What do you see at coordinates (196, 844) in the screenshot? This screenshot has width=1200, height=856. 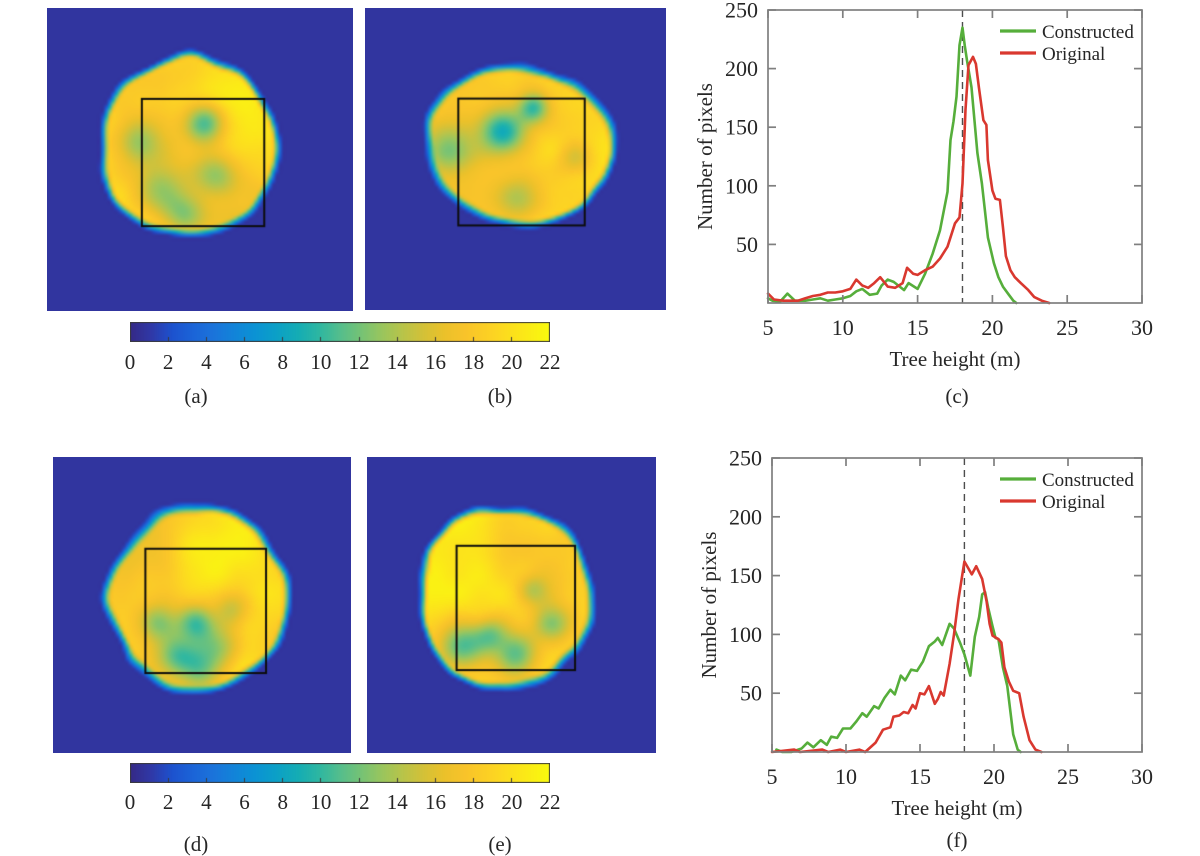 I see `panel-label-d: (d)` at bounding box center [196, 844].